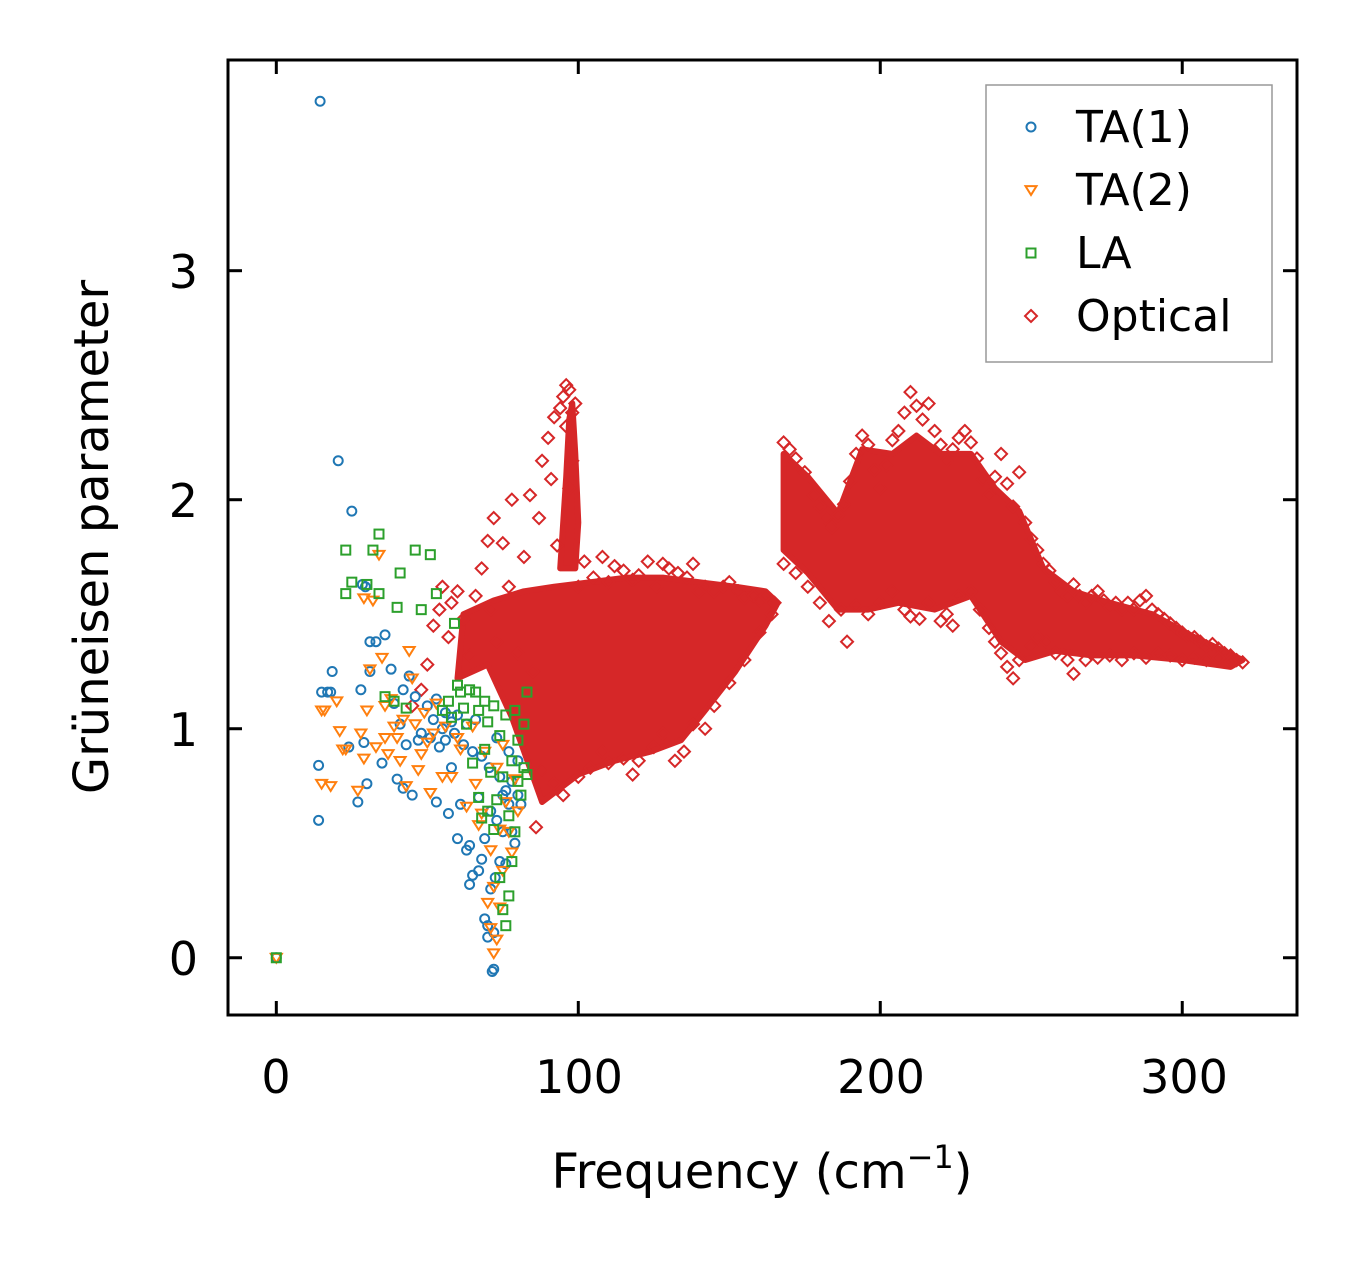 This screenshot has width=1357, height=1264. I want to click on series-la, so click(401, 746).